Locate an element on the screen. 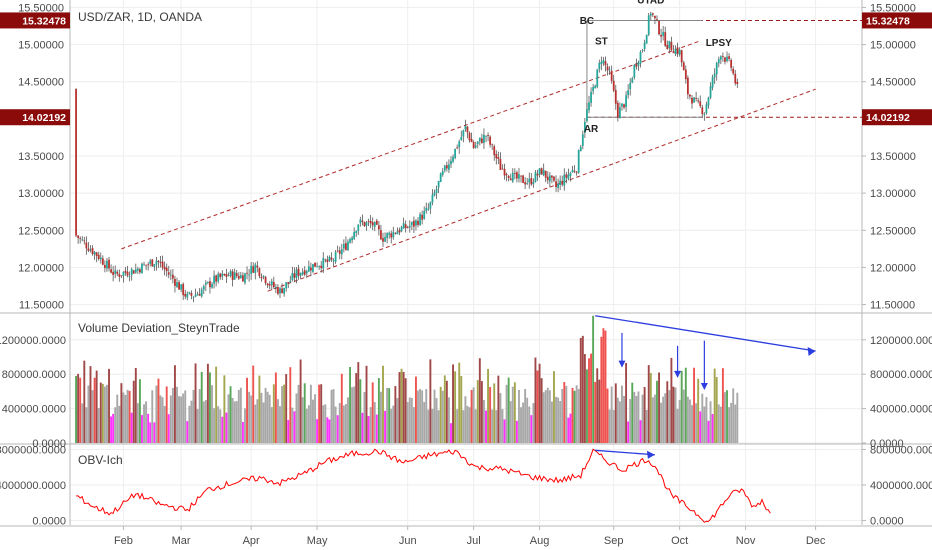  price-badge-right is located at coordinates (897, 117).